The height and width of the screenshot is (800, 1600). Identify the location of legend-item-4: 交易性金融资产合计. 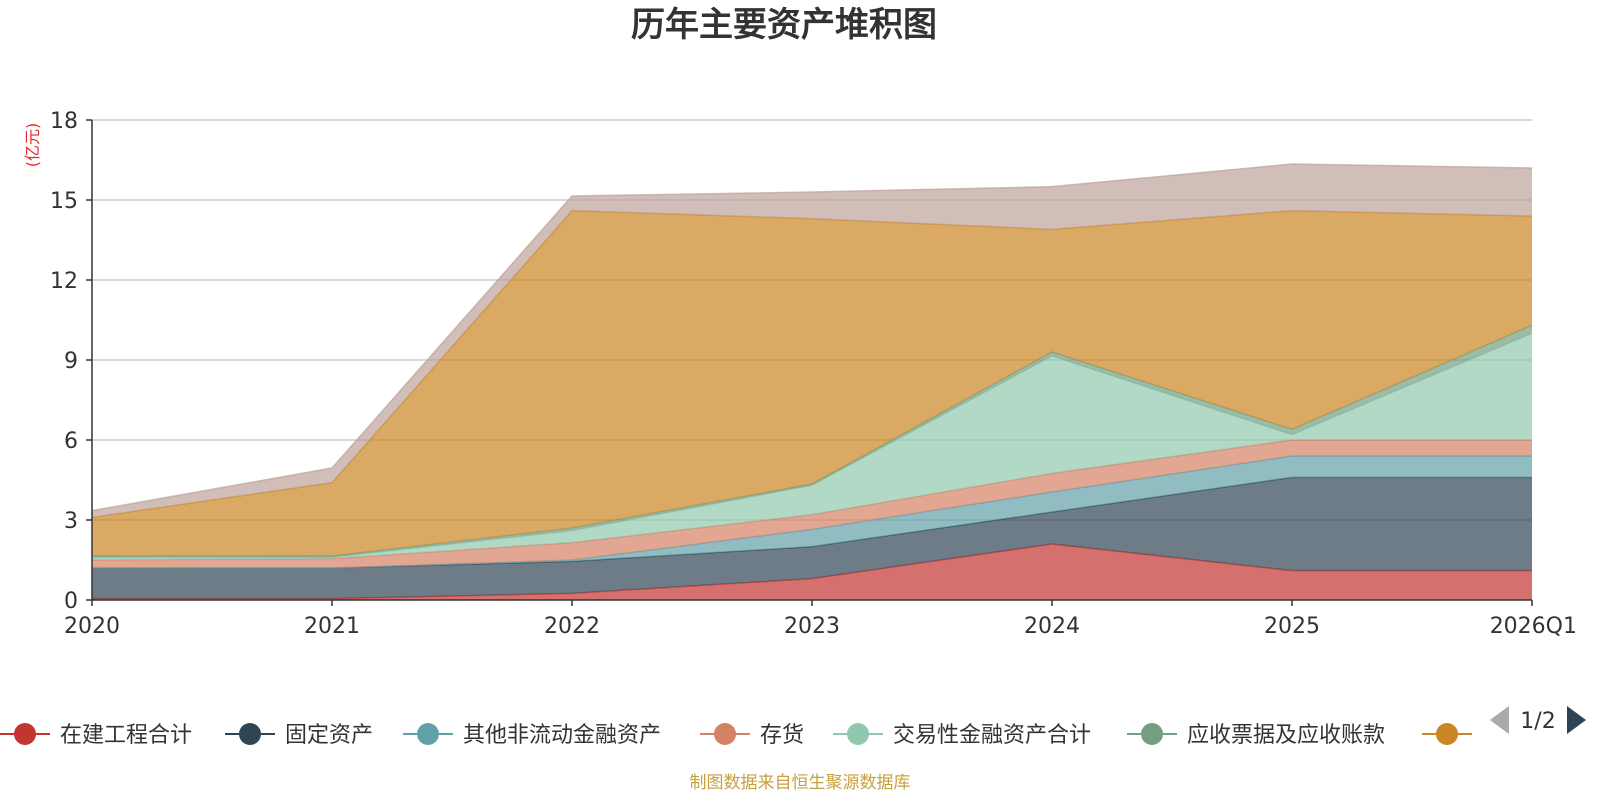
(962, 735).